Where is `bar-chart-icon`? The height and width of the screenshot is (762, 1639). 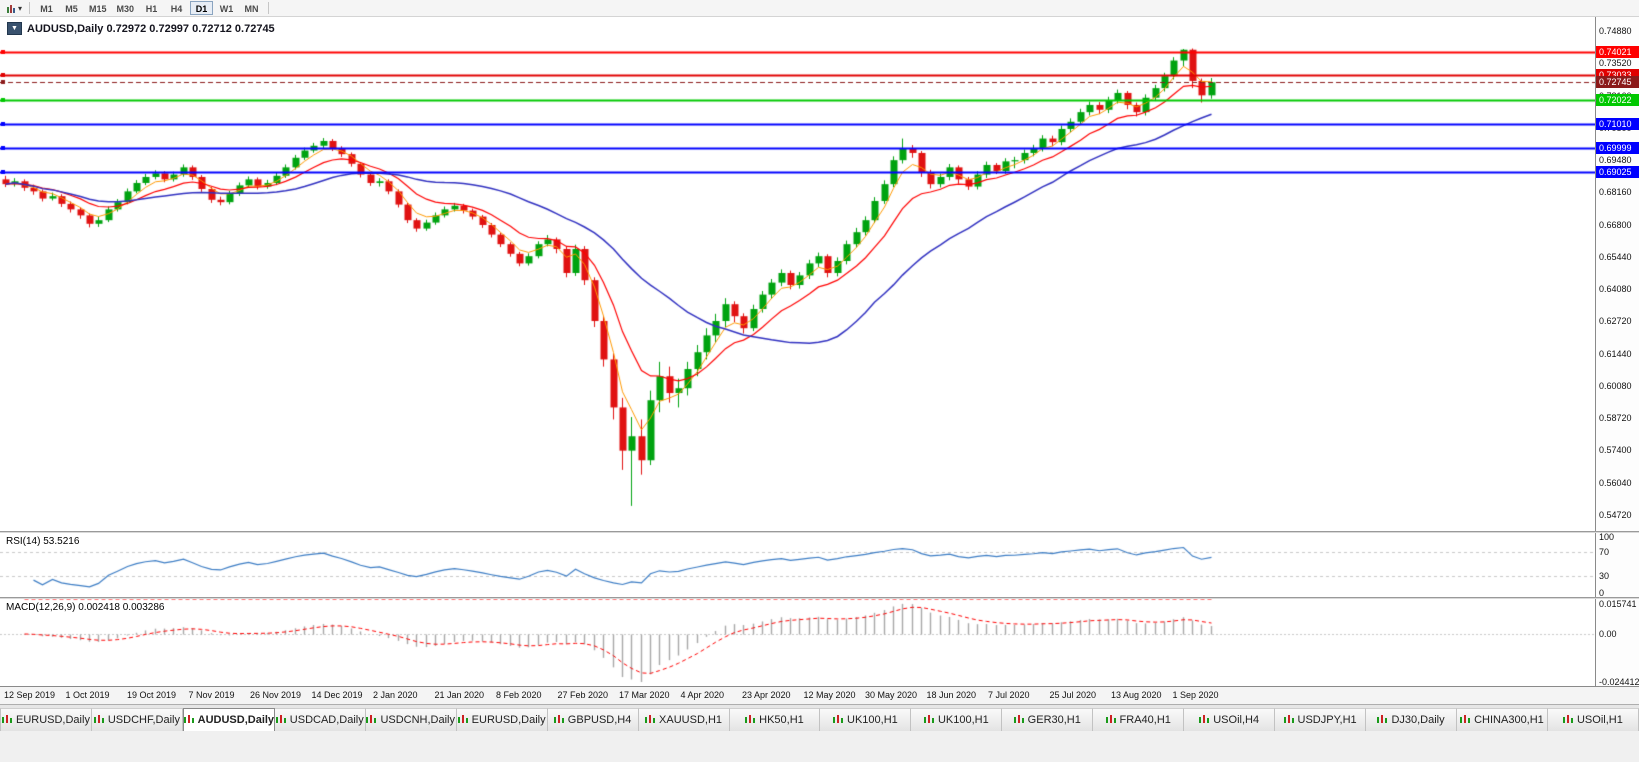
bar-chart-icon is located at coordinates (11, 8).